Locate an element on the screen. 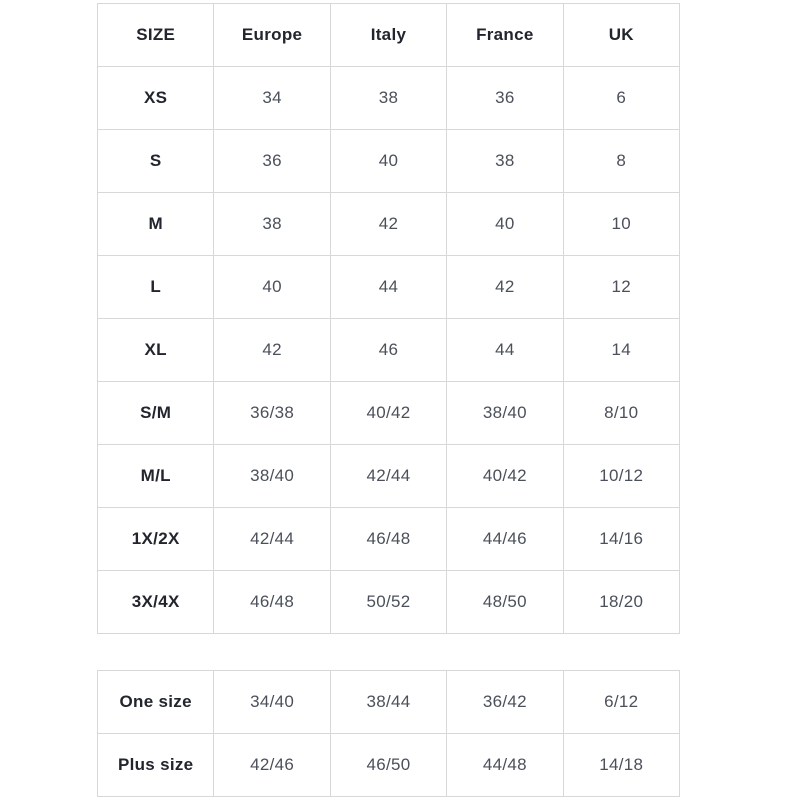 Image resolution: width=800 pixels, height=800 pixels. uk-value: 10 is located at coordinates (621, 224).